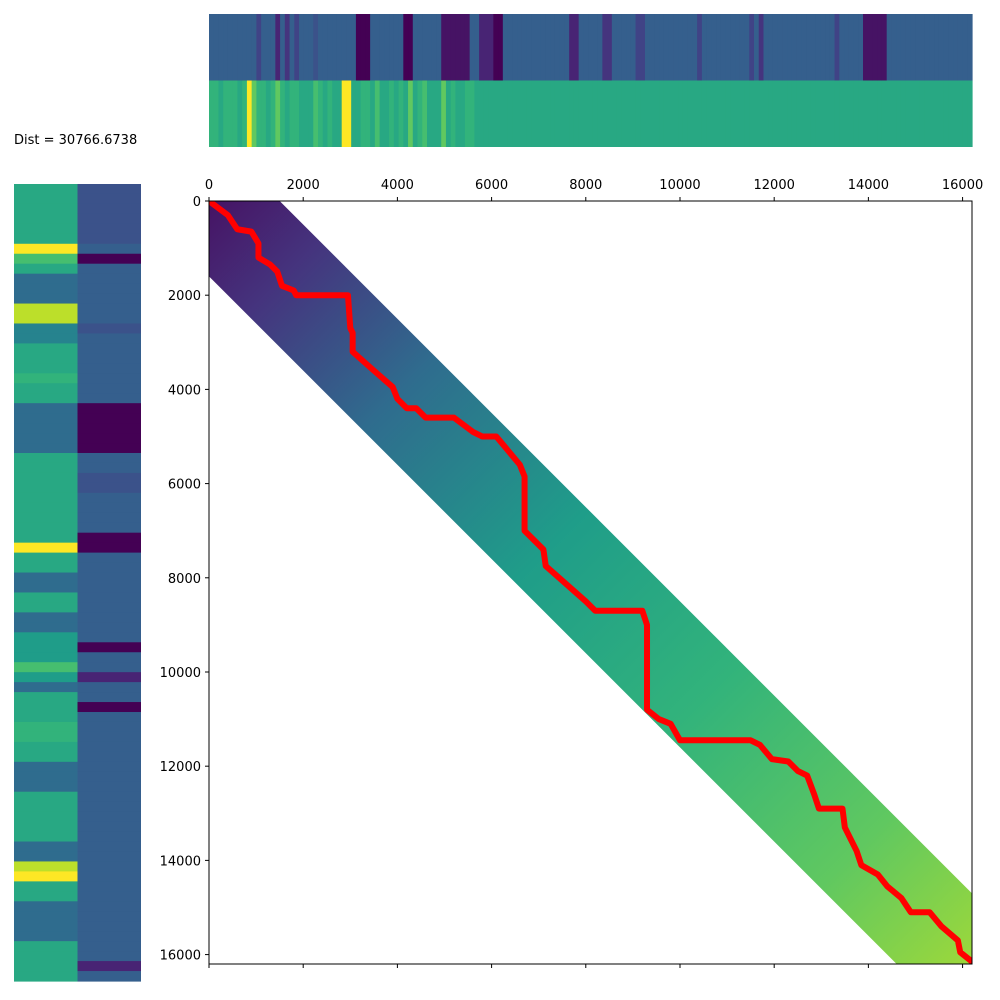 This screenshot has height=1000, width=1000. I want to click on y-tick-label: 14000, so click(180, 861).